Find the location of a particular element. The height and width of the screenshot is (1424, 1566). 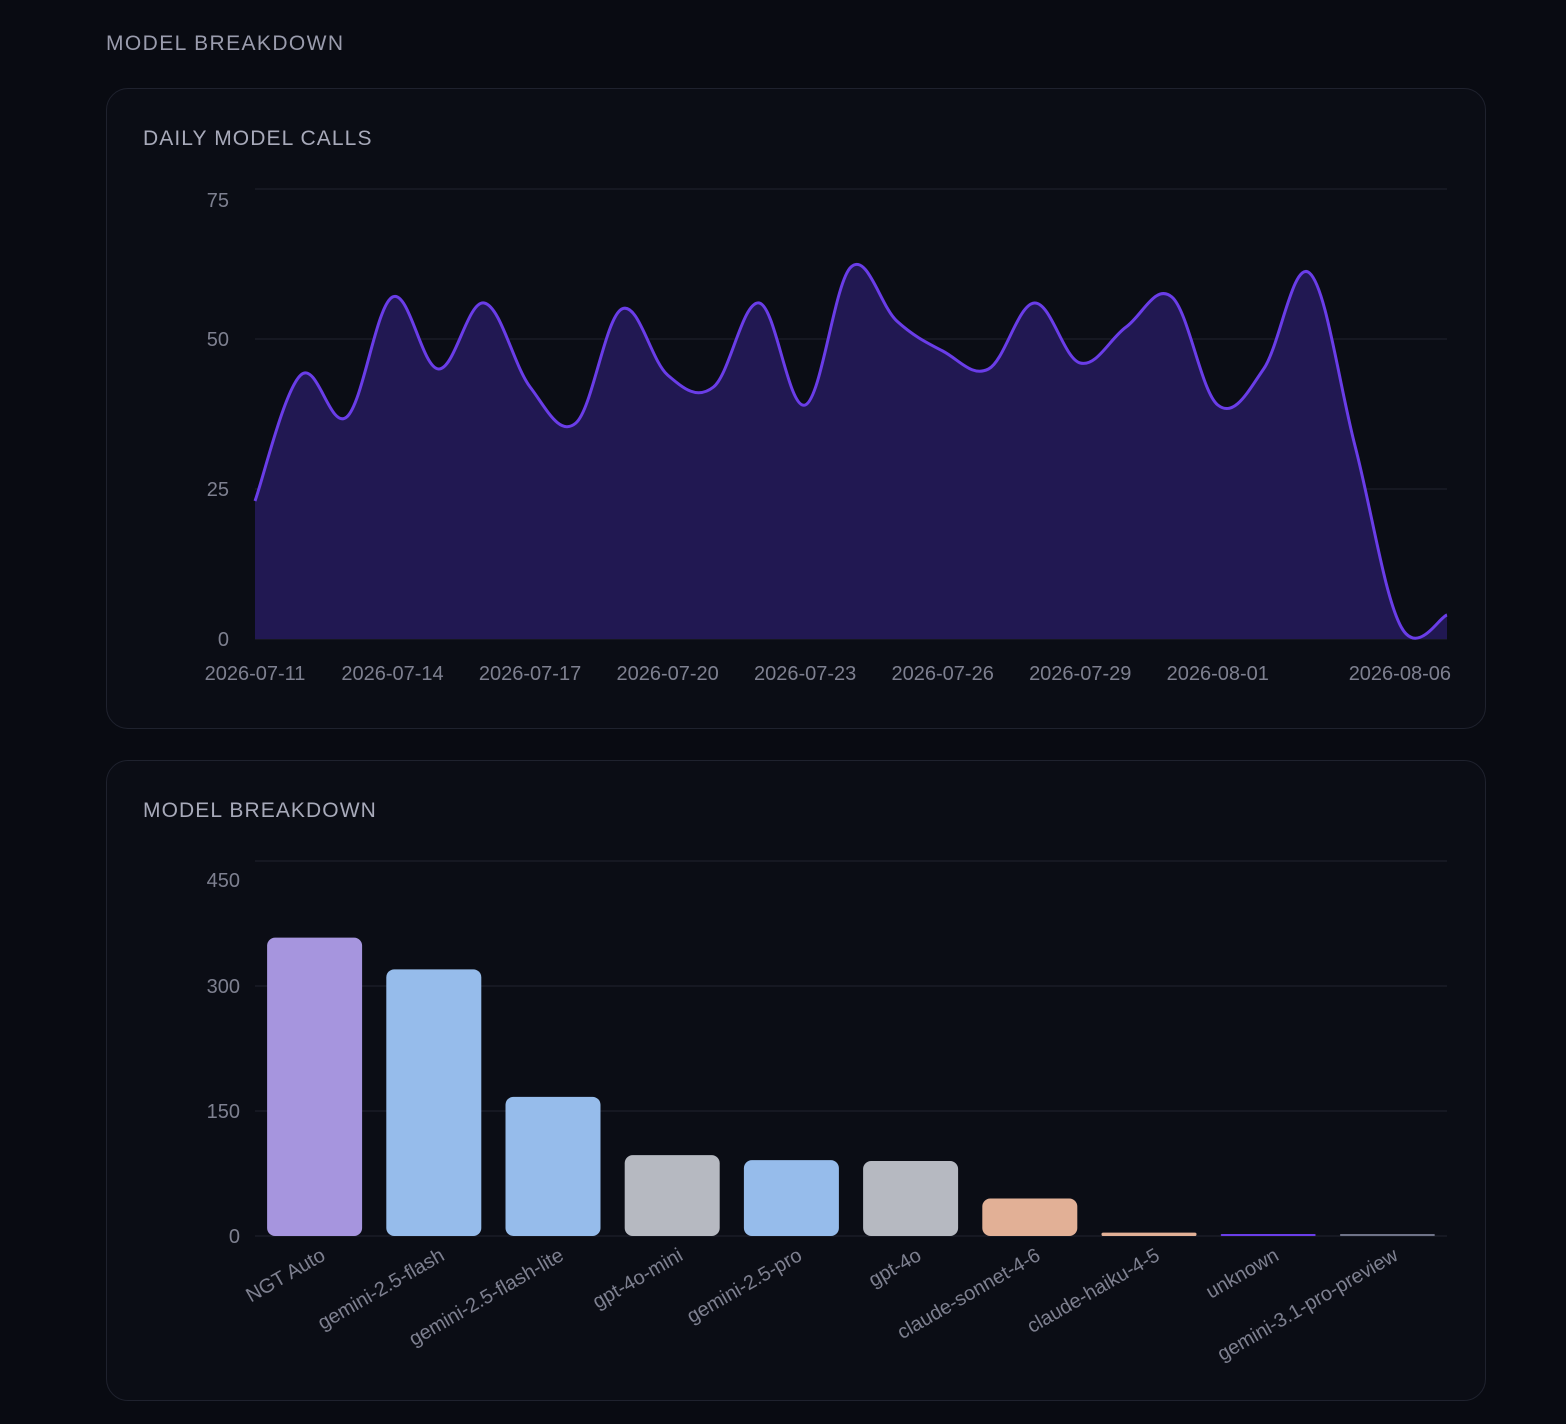

x-tick-label: gpt-4o is located at coordinates (895, 1267).